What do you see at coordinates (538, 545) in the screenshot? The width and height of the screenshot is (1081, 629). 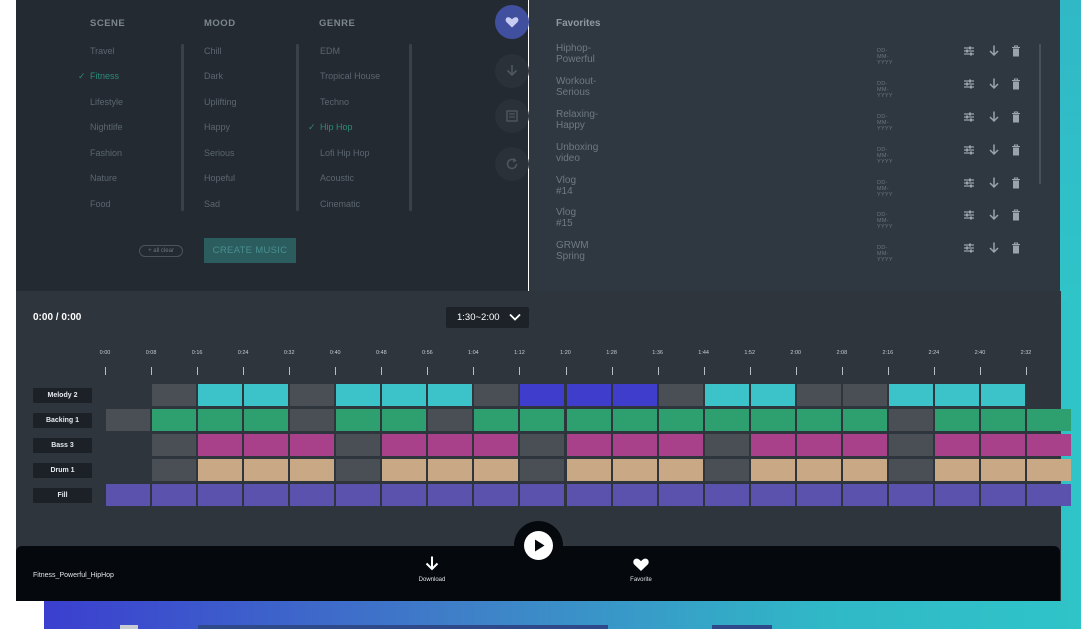 I see `play-button-circle` at bounding box center [538, 545].